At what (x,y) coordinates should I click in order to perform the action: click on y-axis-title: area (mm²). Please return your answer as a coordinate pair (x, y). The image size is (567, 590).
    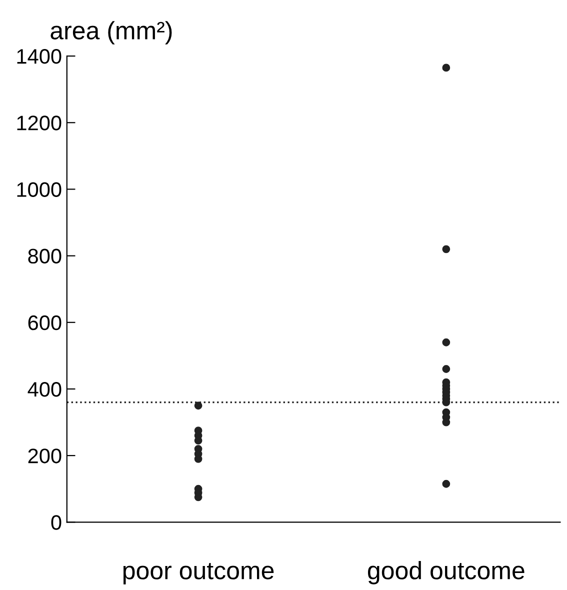
    Looking at the image, I should click on (111, 32).